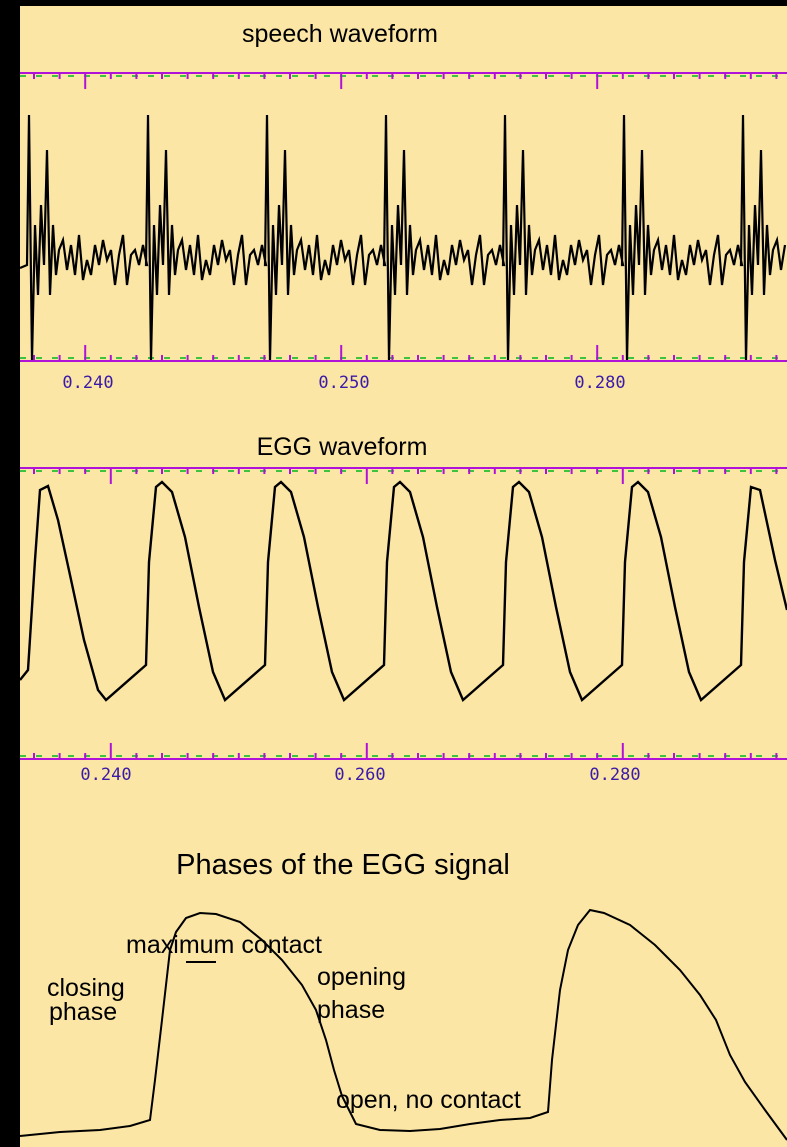 The height and width of the screenshot is (1147, 787). What do you see at coordinates (87, 383) in the screenshot?
I see `speech-tick-label: 0.240` at bounding box center [87, 383].